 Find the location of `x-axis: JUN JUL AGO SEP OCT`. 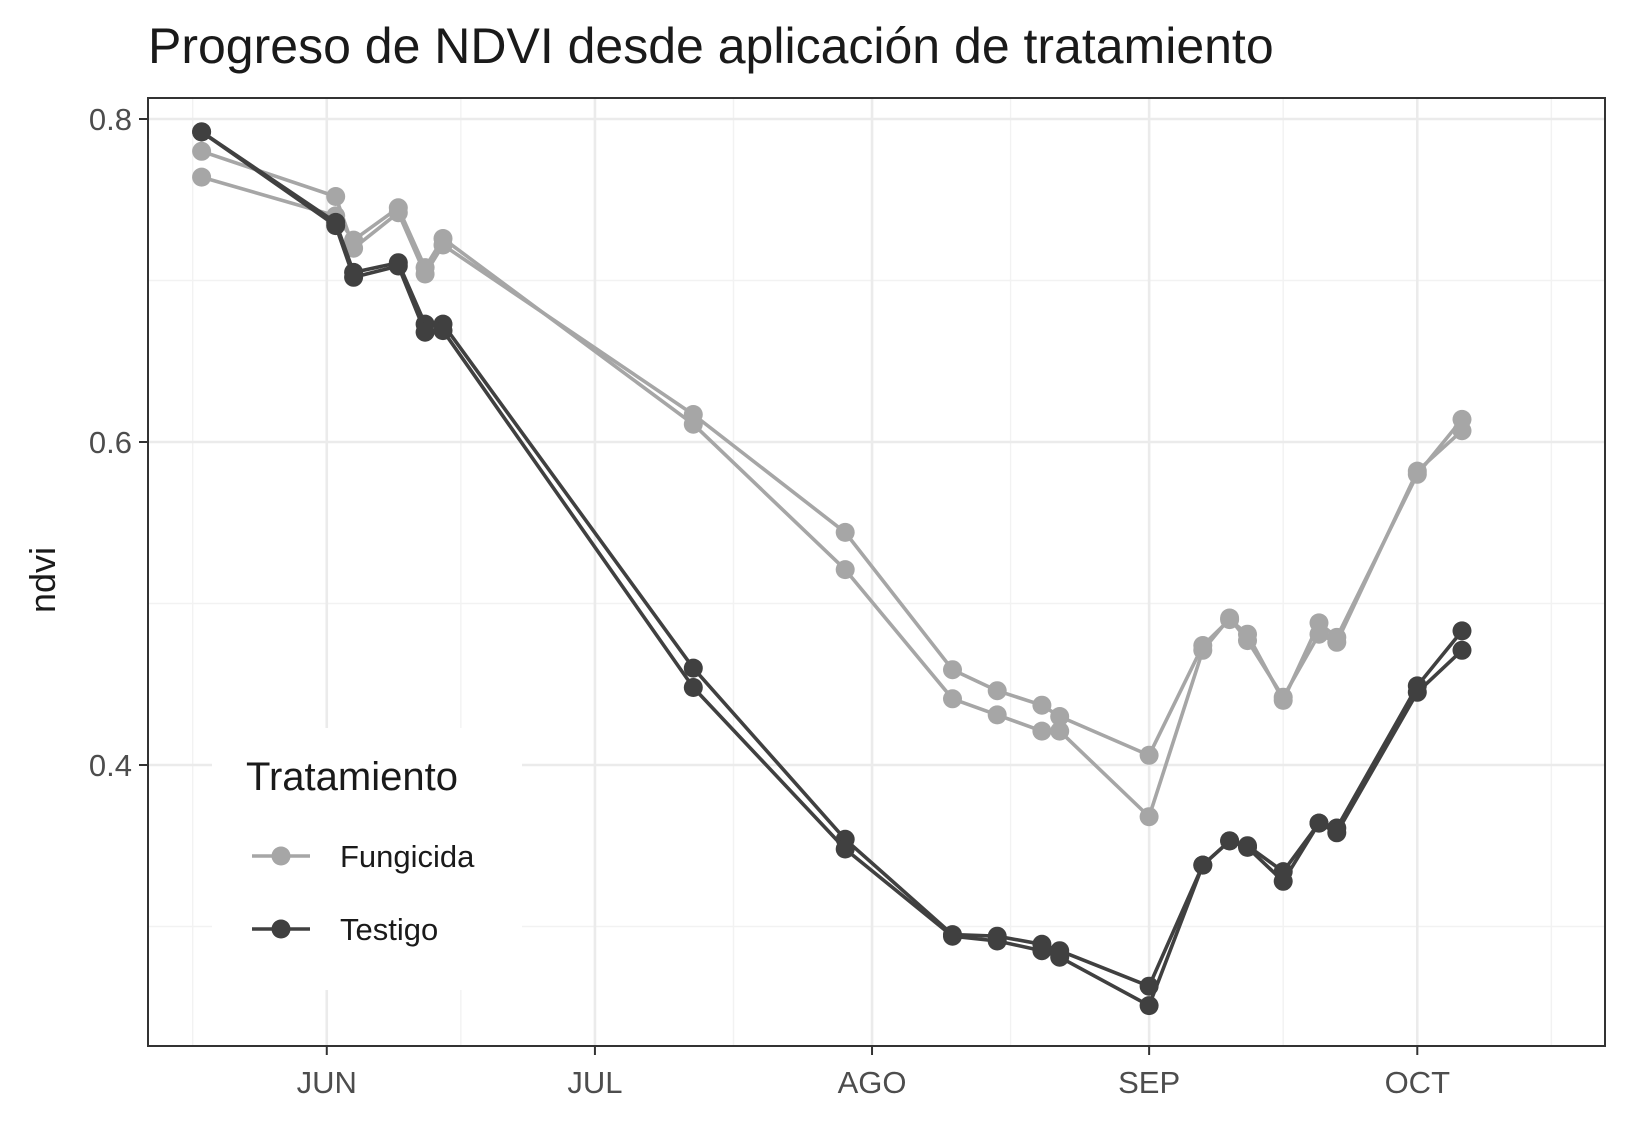

x-axis: JUN JUL AGO SEP OCT is located at coordinates (873, 1073).